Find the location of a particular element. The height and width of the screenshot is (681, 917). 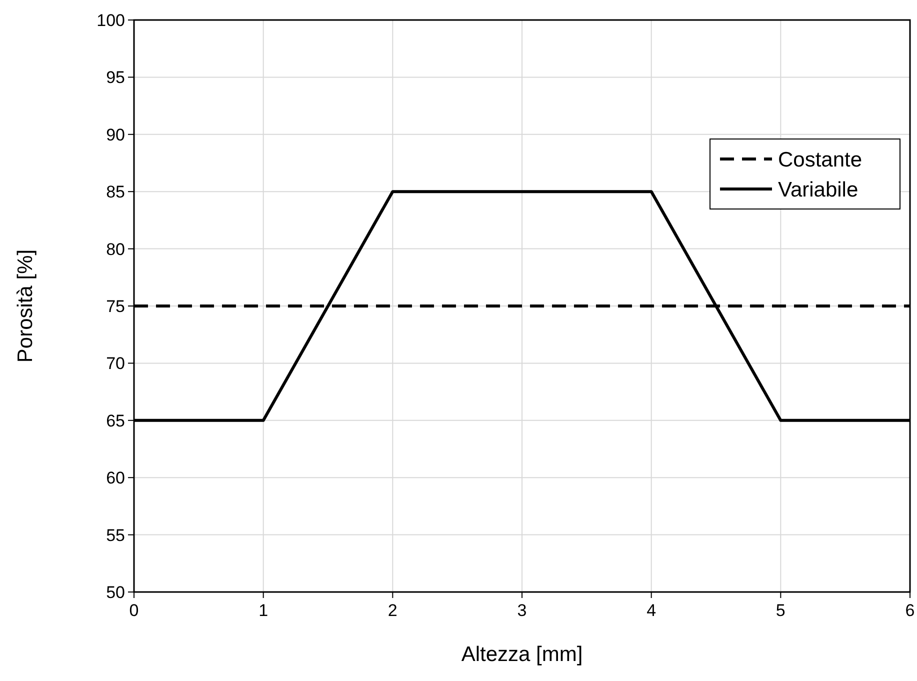

y-tick-label: 55 is located at coordinates (115, 535).